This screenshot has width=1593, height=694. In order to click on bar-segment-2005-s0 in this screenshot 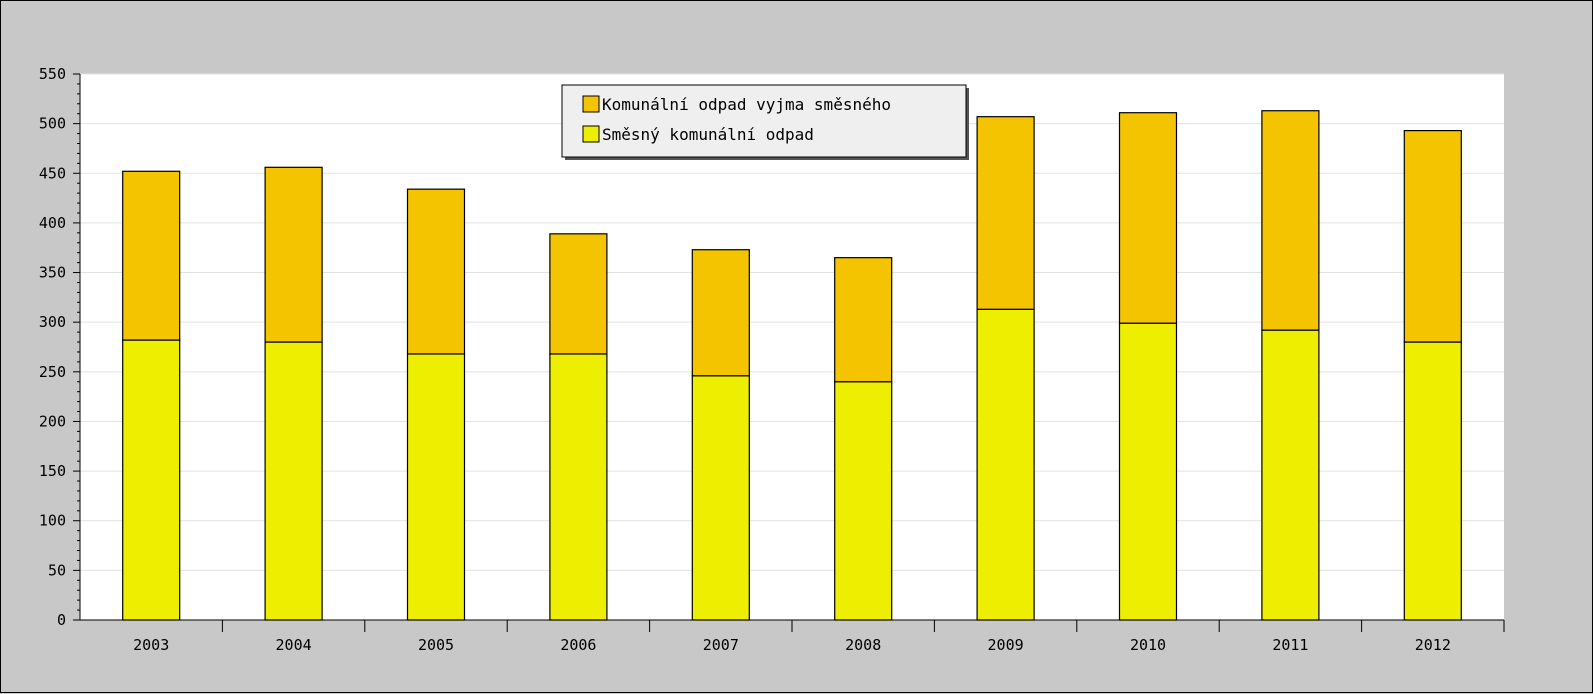, I will do `click(436, 487)`.